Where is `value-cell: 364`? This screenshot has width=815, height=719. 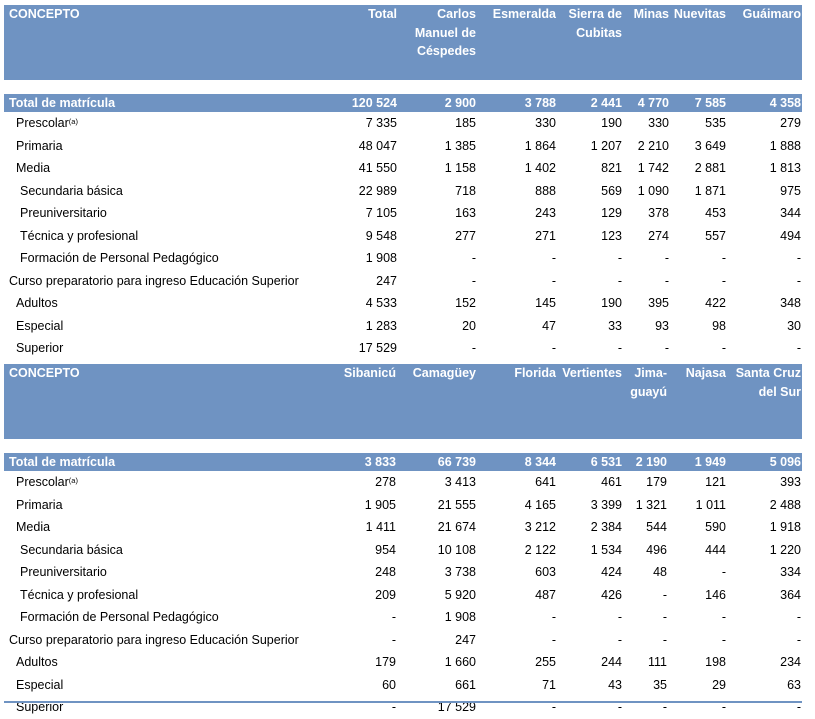 value-cell: 364 is located at coordinates (790, 594).